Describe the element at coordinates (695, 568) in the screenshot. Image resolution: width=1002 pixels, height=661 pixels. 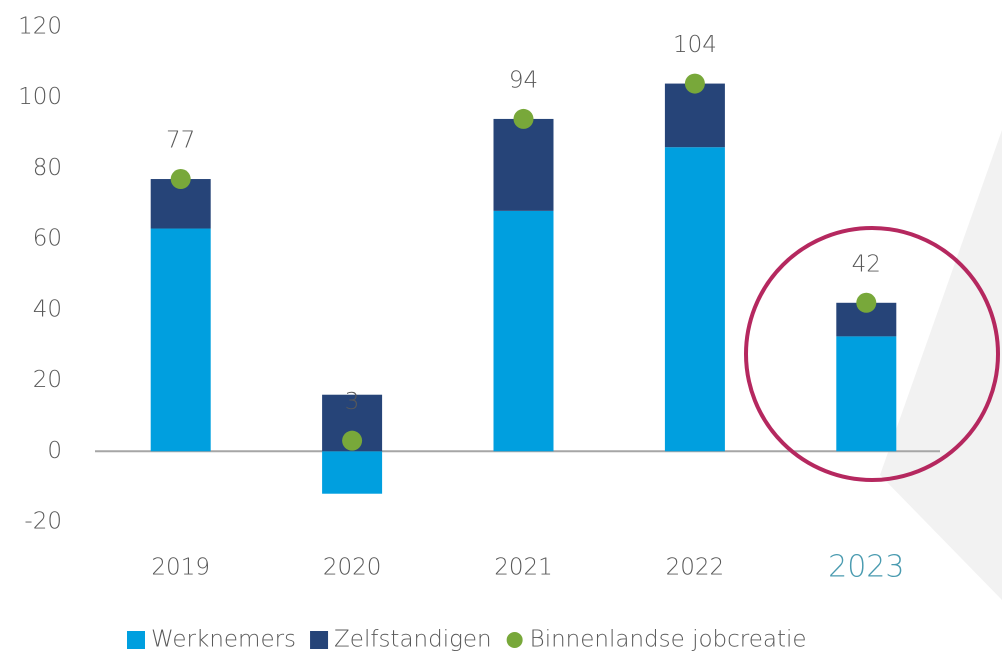
I see `x-tick-label: 2022` at that location.